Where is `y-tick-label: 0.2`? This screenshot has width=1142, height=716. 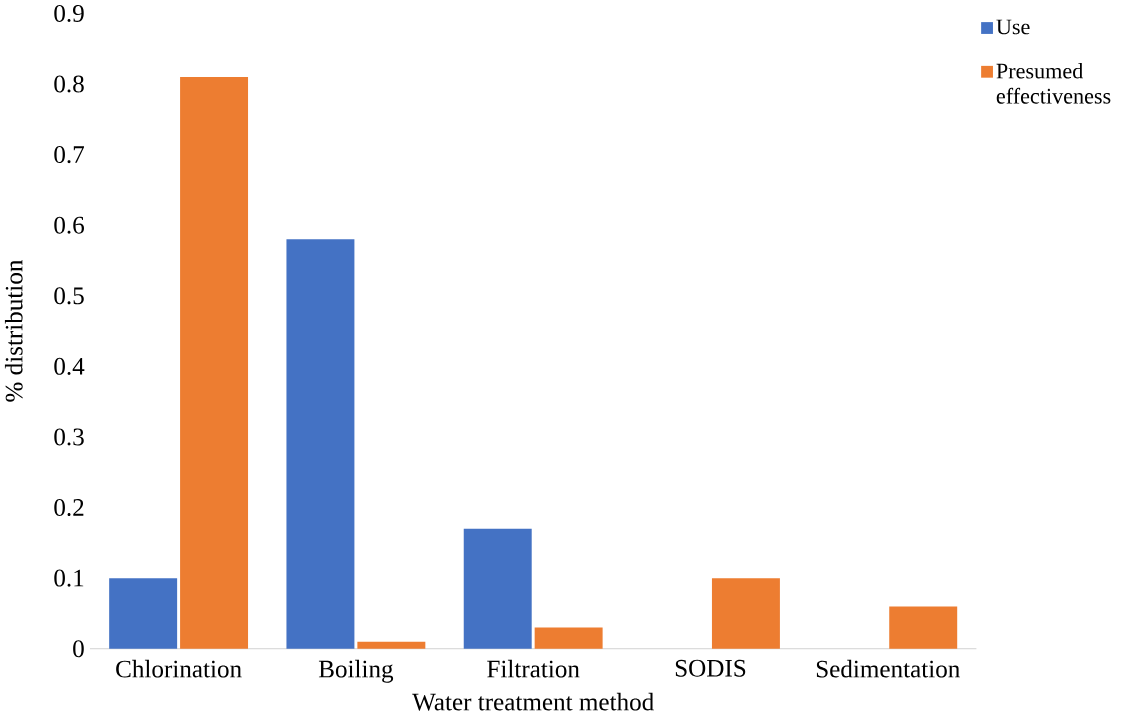
y-tick-label: 0.2 is located at coordinates (69, 508).